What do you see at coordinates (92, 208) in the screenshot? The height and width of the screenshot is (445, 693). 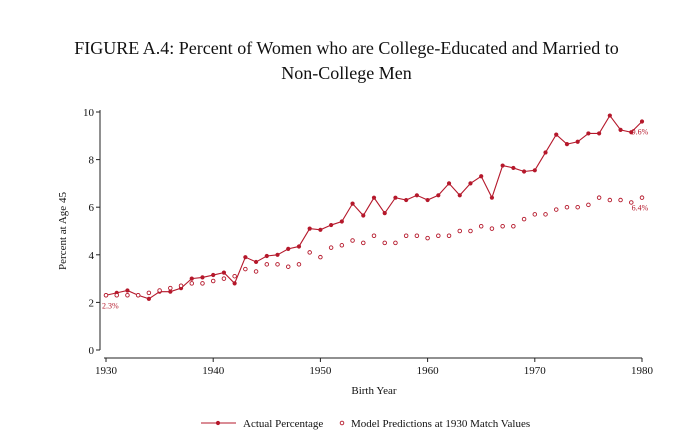 I see `y-tick-label: 6` at bounding box center [92, 208].